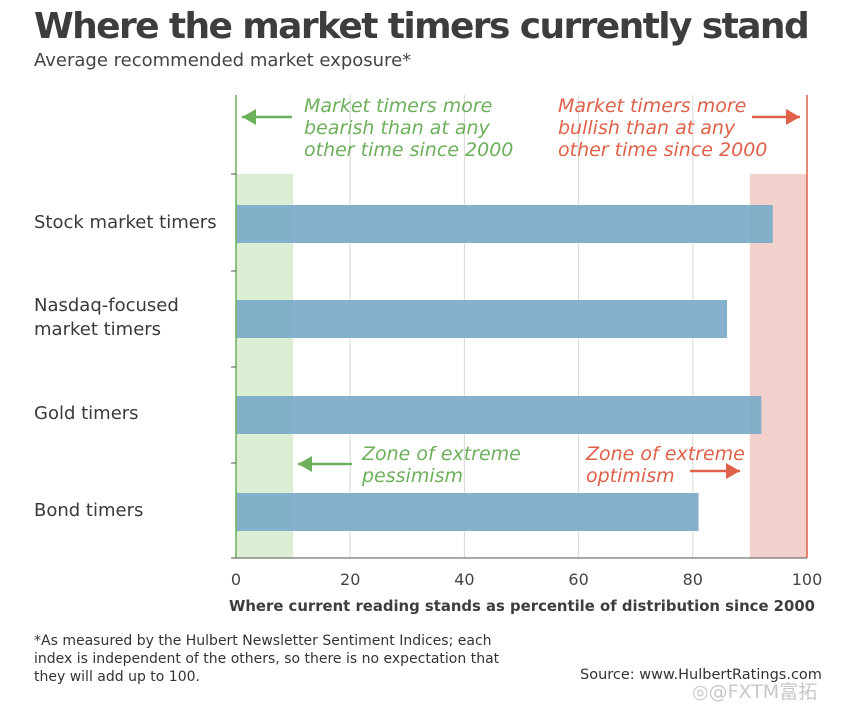  What do you see at coordinates (125, 222) in the screenshot?
I see `category-label: Stock market timers` at bounding box center [125, 222].